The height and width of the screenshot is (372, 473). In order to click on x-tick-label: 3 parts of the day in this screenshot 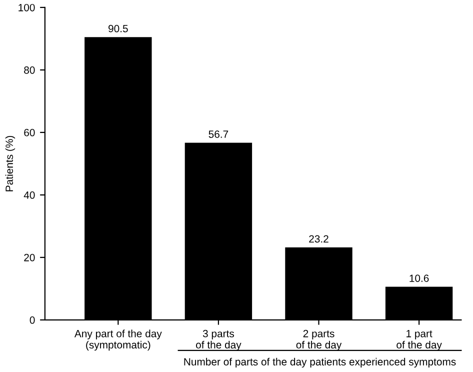, I will do `click(219, 340)`.